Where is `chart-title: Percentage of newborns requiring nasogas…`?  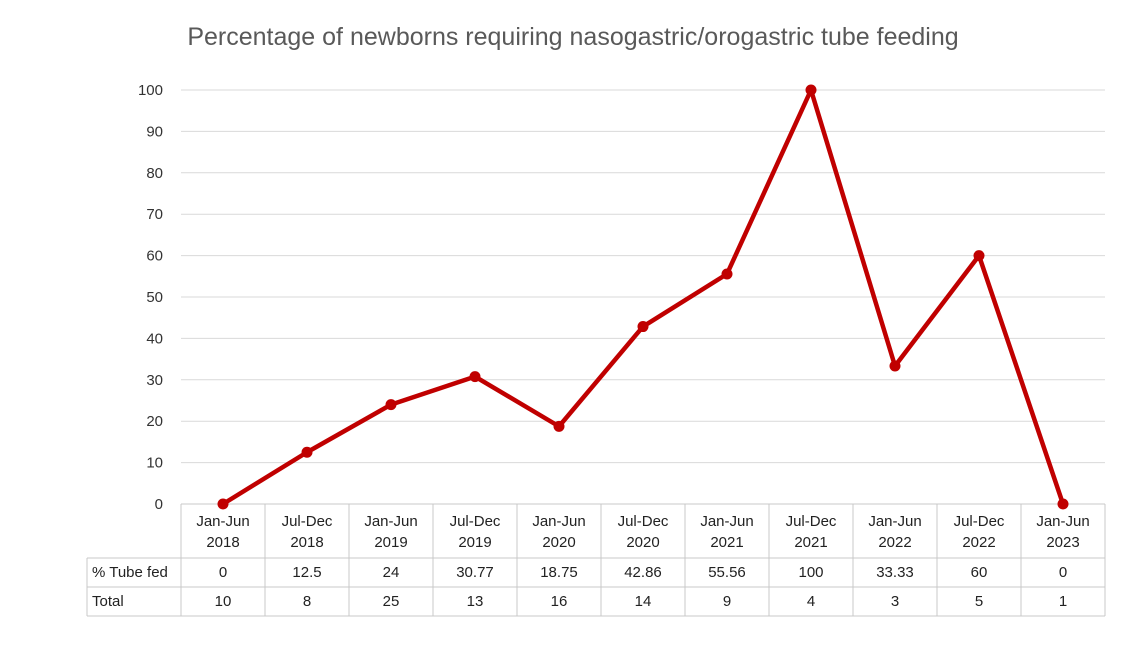 chart-title: Percentage of newborns requiring nasogas… is located at coordinates (572, 37).